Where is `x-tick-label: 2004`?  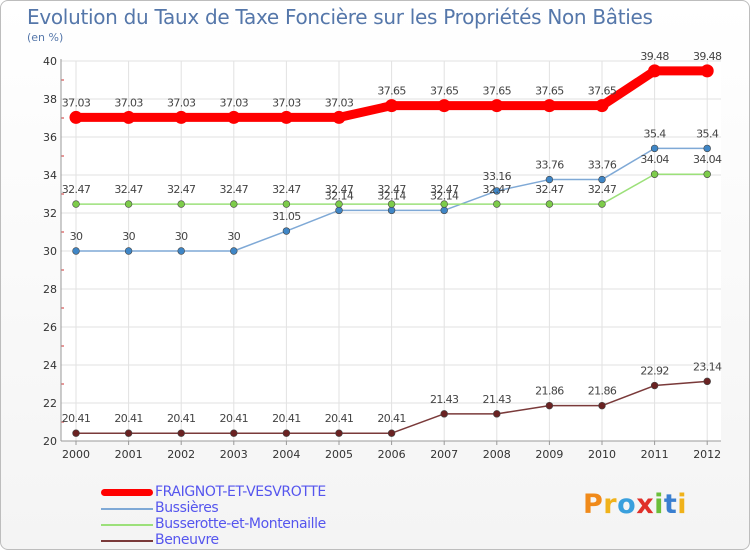 x-tick-label: 2004 is located at coordinates (286, 454).